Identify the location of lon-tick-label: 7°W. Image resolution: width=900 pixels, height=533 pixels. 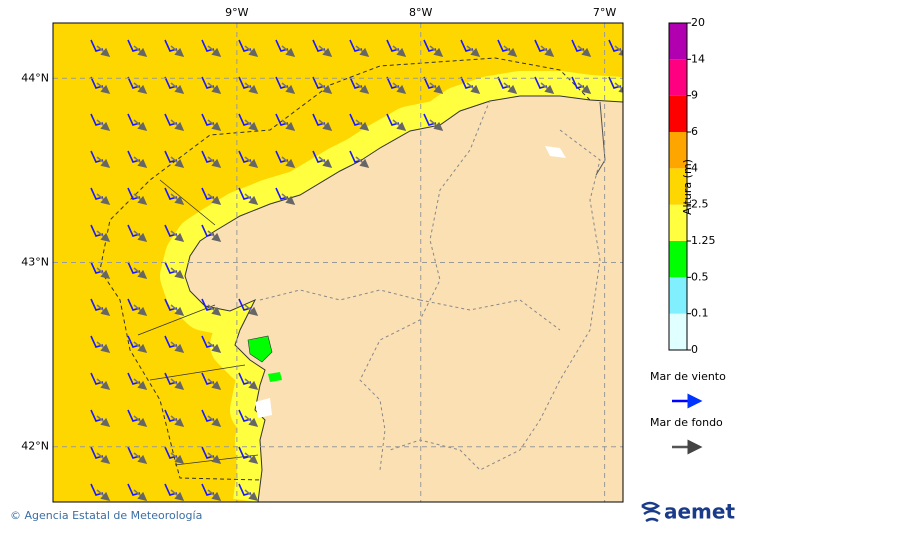
(604, 12).